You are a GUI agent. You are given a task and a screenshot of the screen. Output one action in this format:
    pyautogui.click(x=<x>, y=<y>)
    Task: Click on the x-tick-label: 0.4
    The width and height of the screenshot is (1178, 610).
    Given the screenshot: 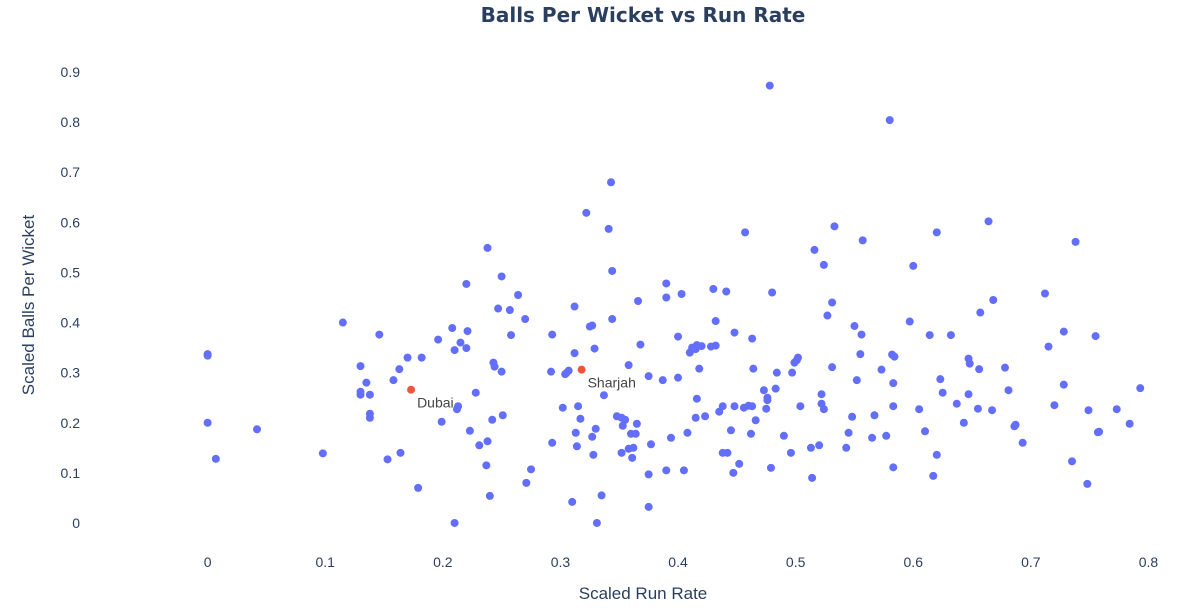 What is the action you would take?
    pyautogui.click(x=678, y=562)
    